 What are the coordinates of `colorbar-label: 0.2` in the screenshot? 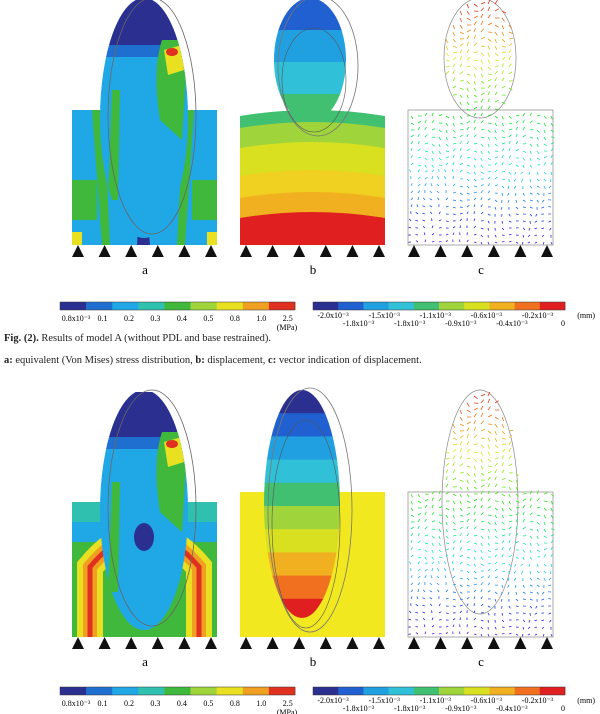 It's located at (129, 703).